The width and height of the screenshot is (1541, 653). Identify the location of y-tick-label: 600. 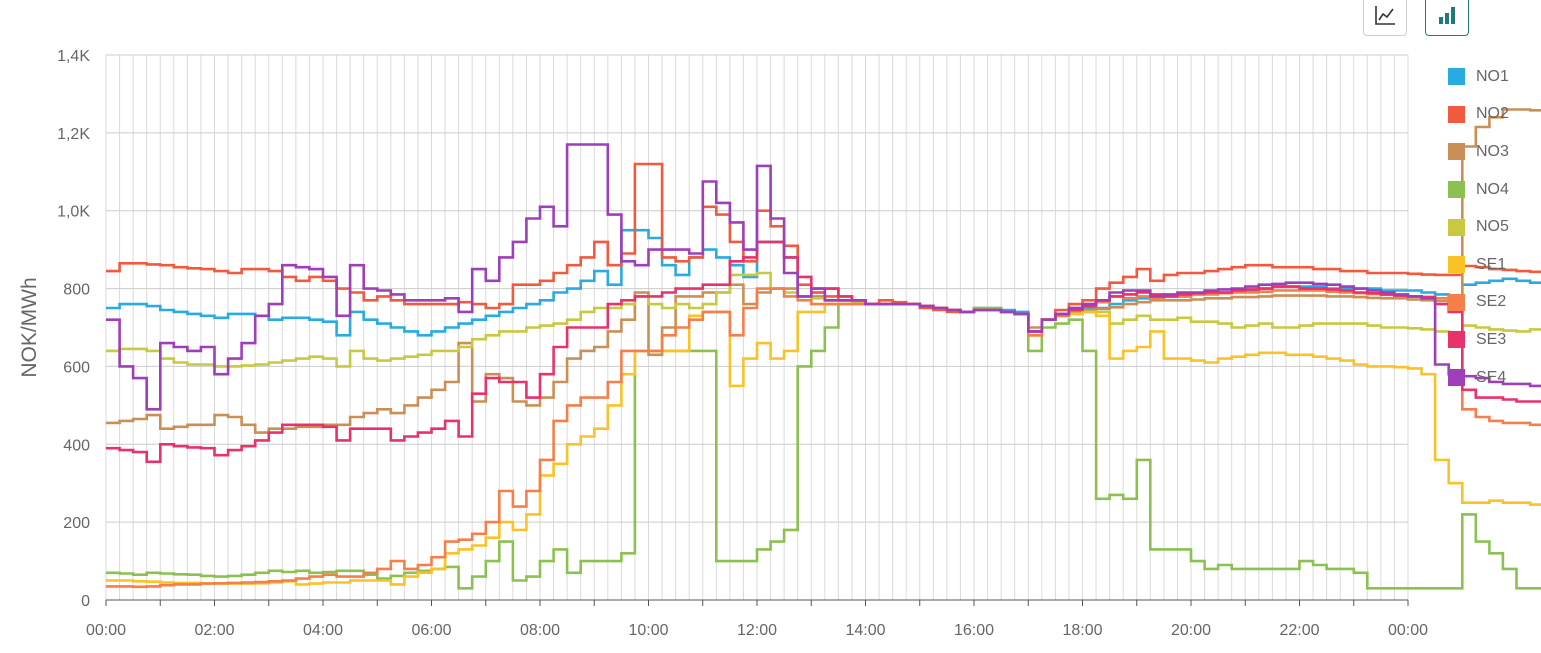
(76, 367).